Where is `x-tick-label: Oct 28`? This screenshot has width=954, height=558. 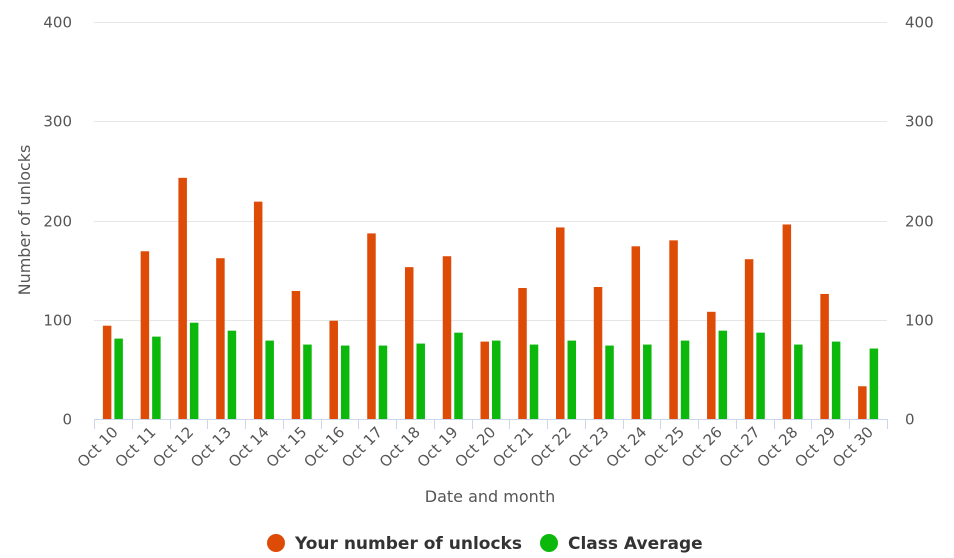 x-tick-label: Oct 28 is located at coordinates (777, 447).